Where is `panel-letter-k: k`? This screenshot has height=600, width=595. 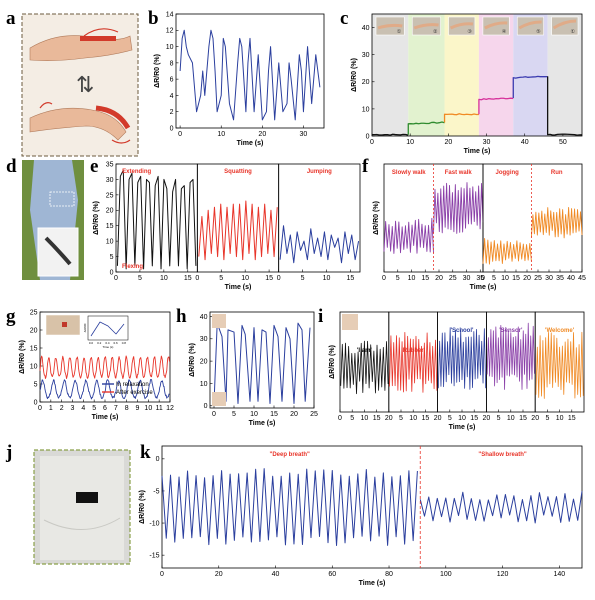
panel-letter-k: k is located at coordinates (145, 452).